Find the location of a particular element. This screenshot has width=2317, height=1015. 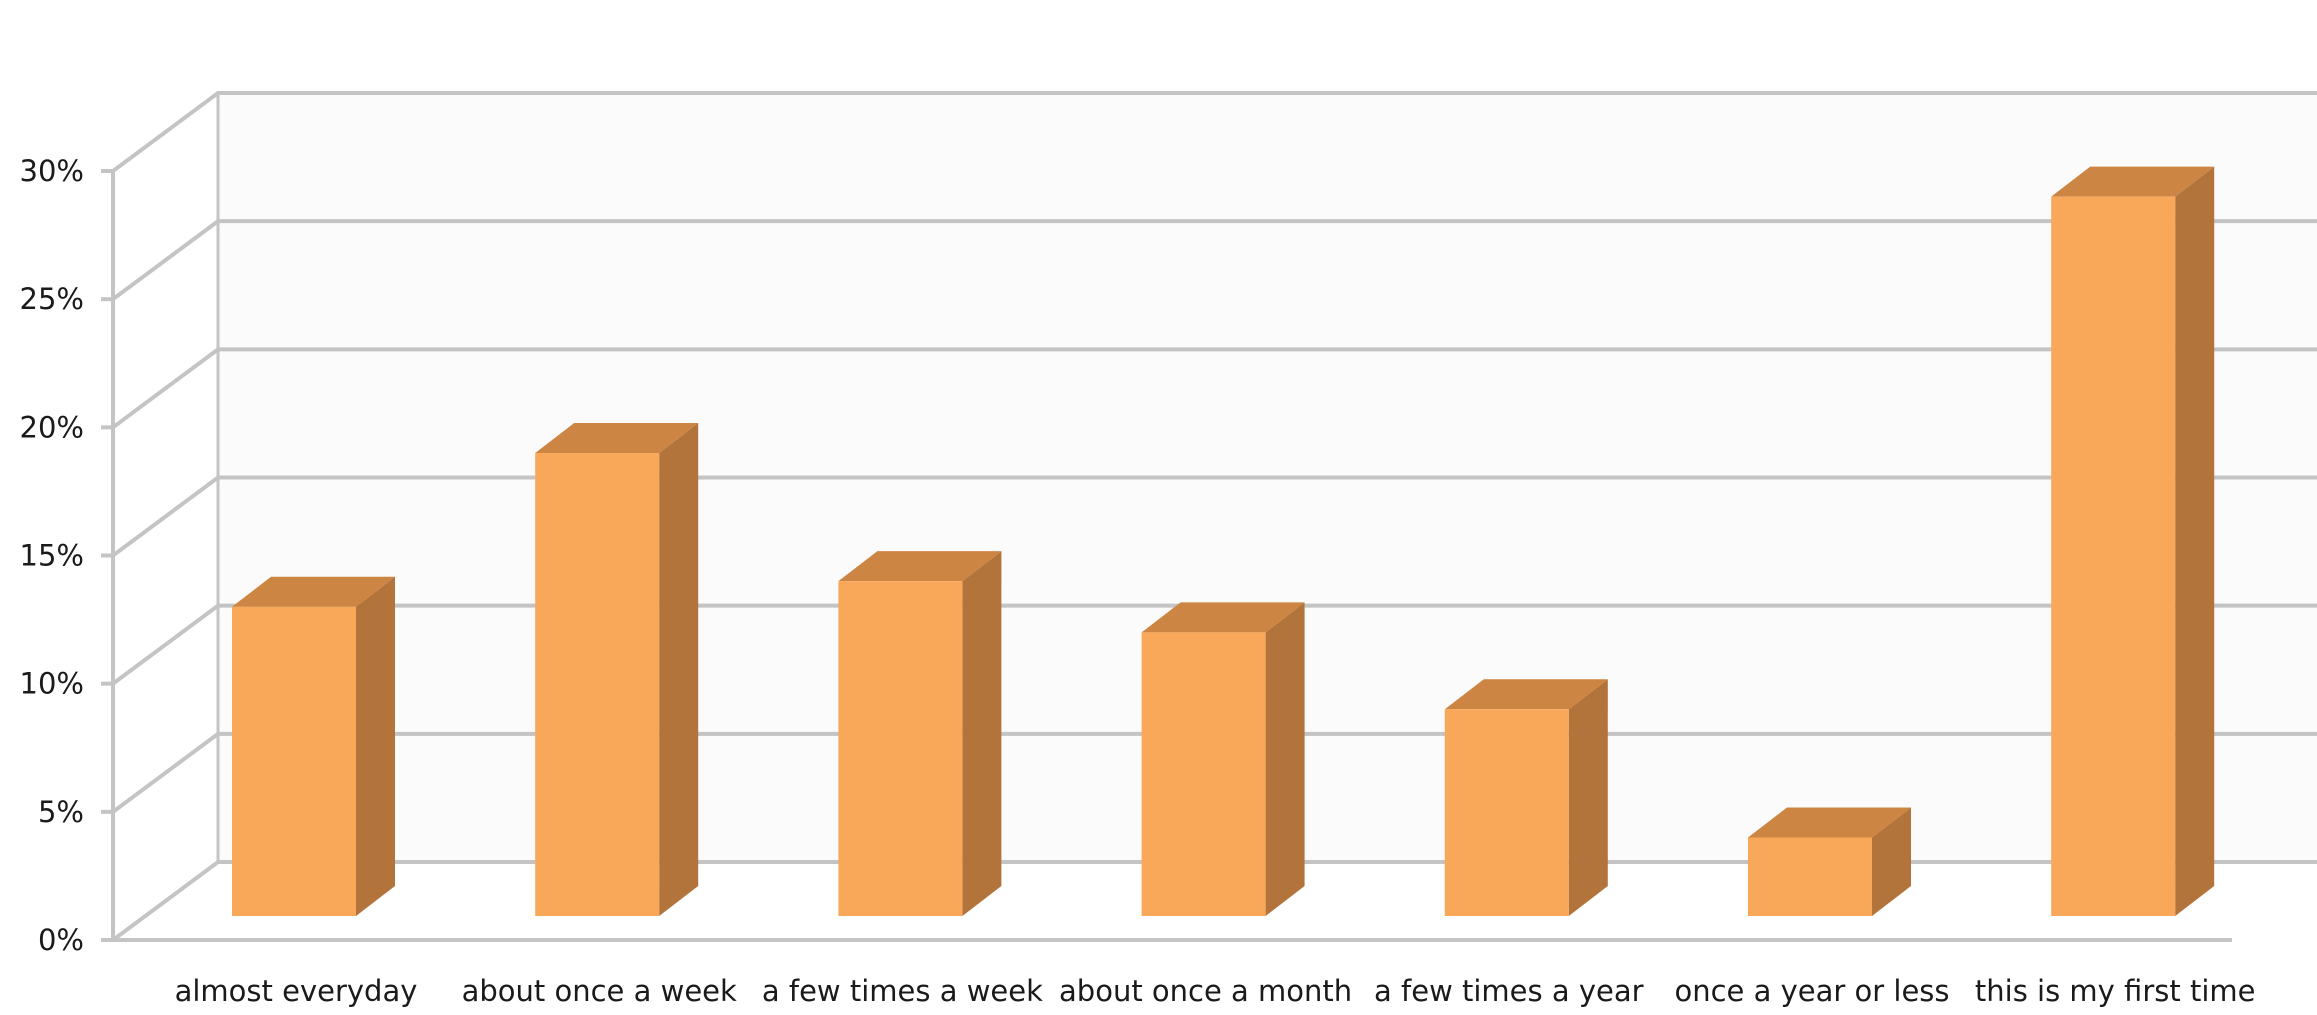

x-category-label: this is my first time is located at coordinates (2115, 991).